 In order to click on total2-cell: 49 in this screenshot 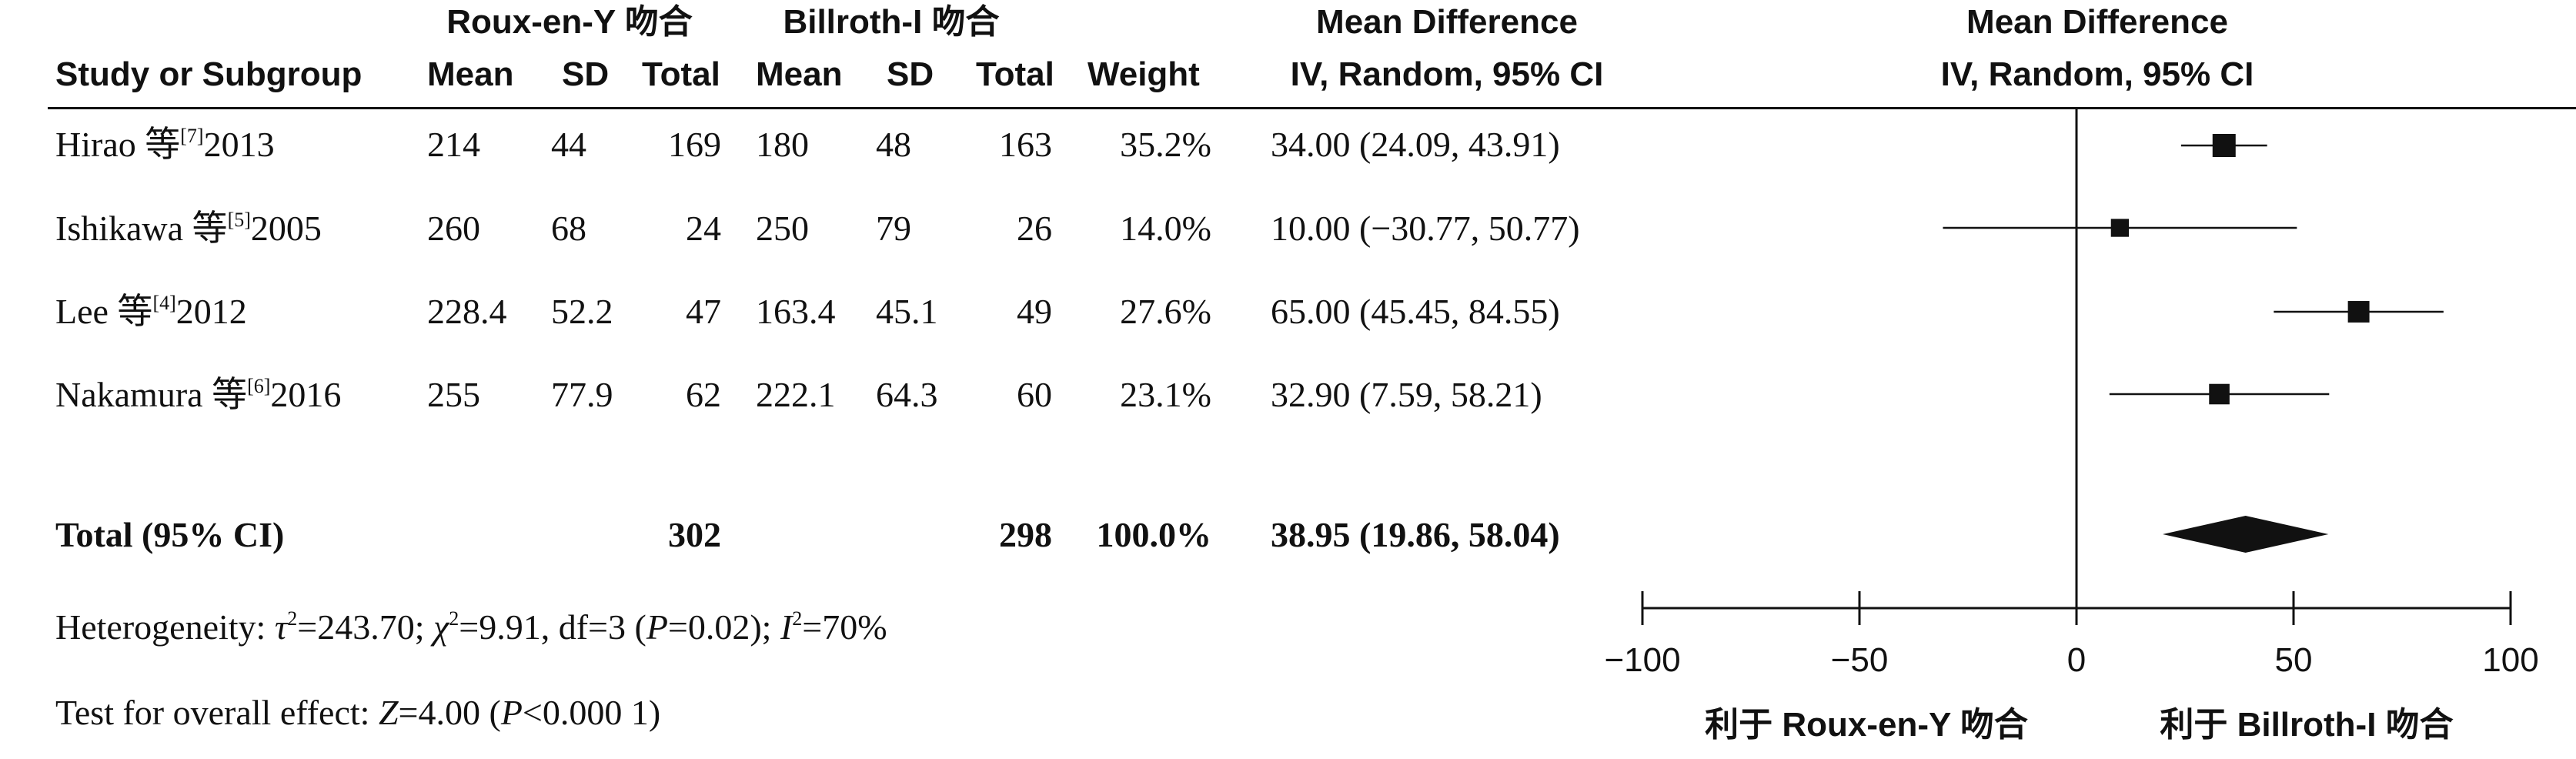, I will do `click(1034, 311)`.